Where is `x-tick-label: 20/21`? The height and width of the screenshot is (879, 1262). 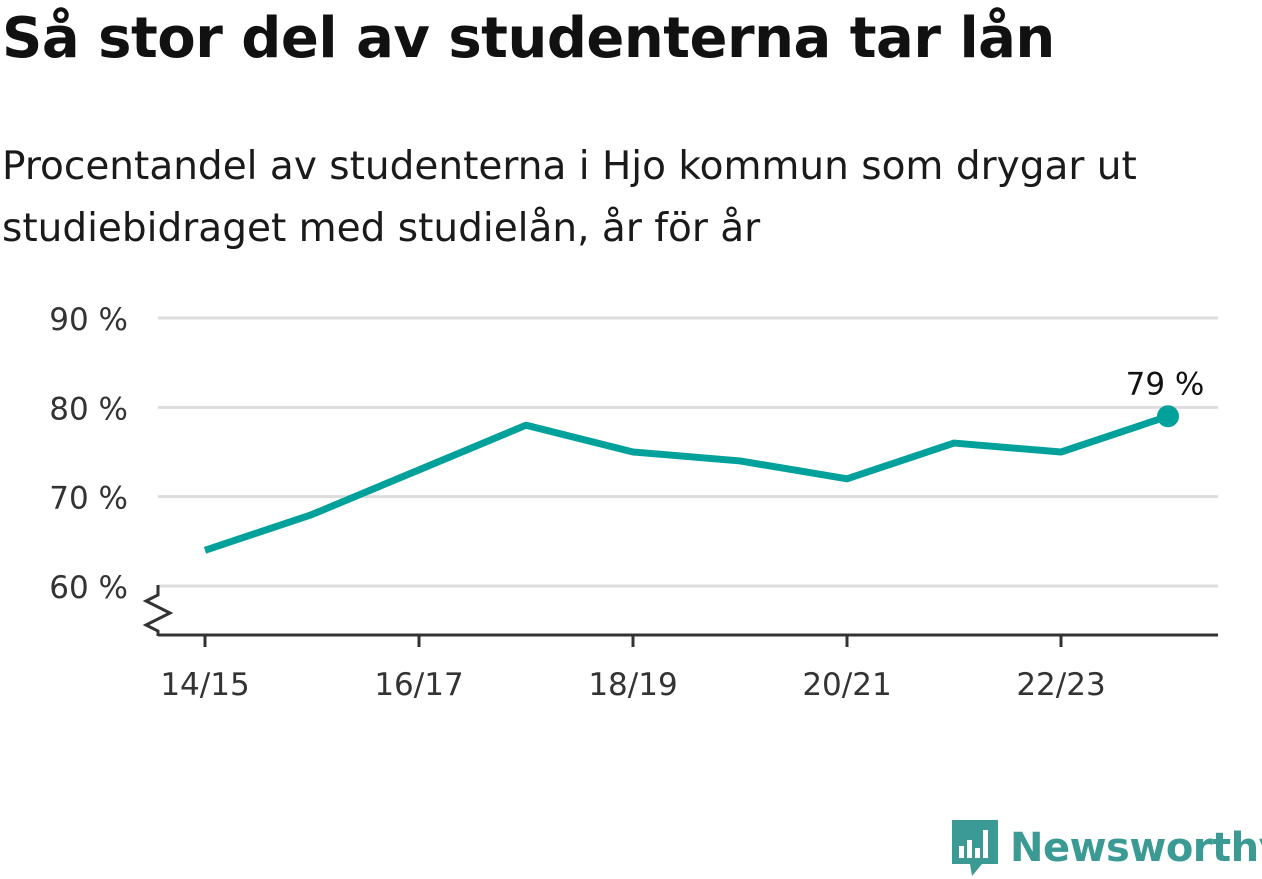 x-tick-label: 20/21 is located at coordinates (846, 685).